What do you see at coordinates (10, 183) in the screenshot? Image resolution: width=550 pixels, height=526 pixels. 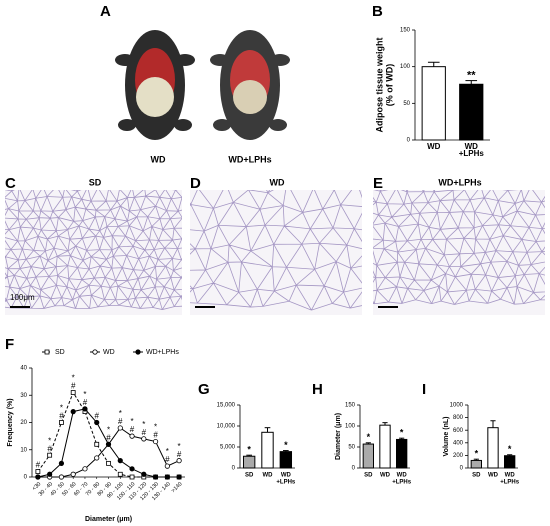 I see `panel-label: C` at bounding box center [10, 183].